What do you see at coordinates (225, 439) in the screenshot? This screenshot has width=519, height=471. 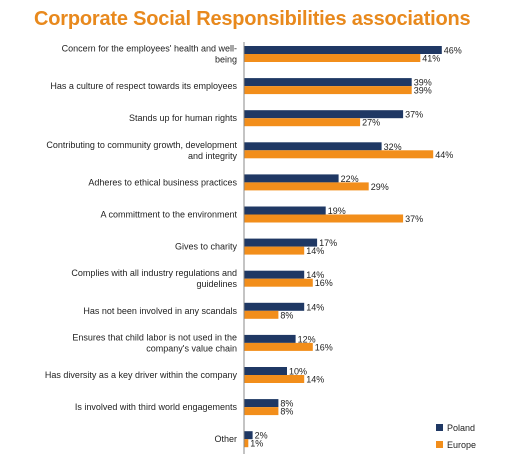 I see `category-label-13: Other` at bounding box center [225, 439].